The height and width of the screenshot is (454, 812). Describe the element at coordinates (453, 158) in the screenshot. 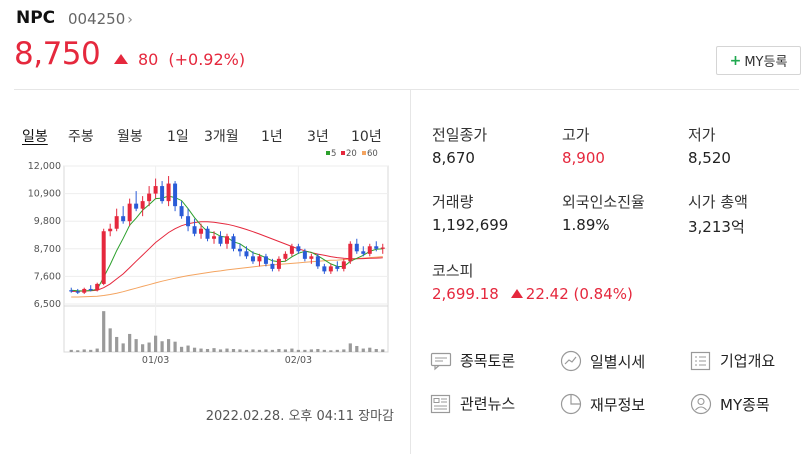

I see `stat-value: 8,670` at that location.